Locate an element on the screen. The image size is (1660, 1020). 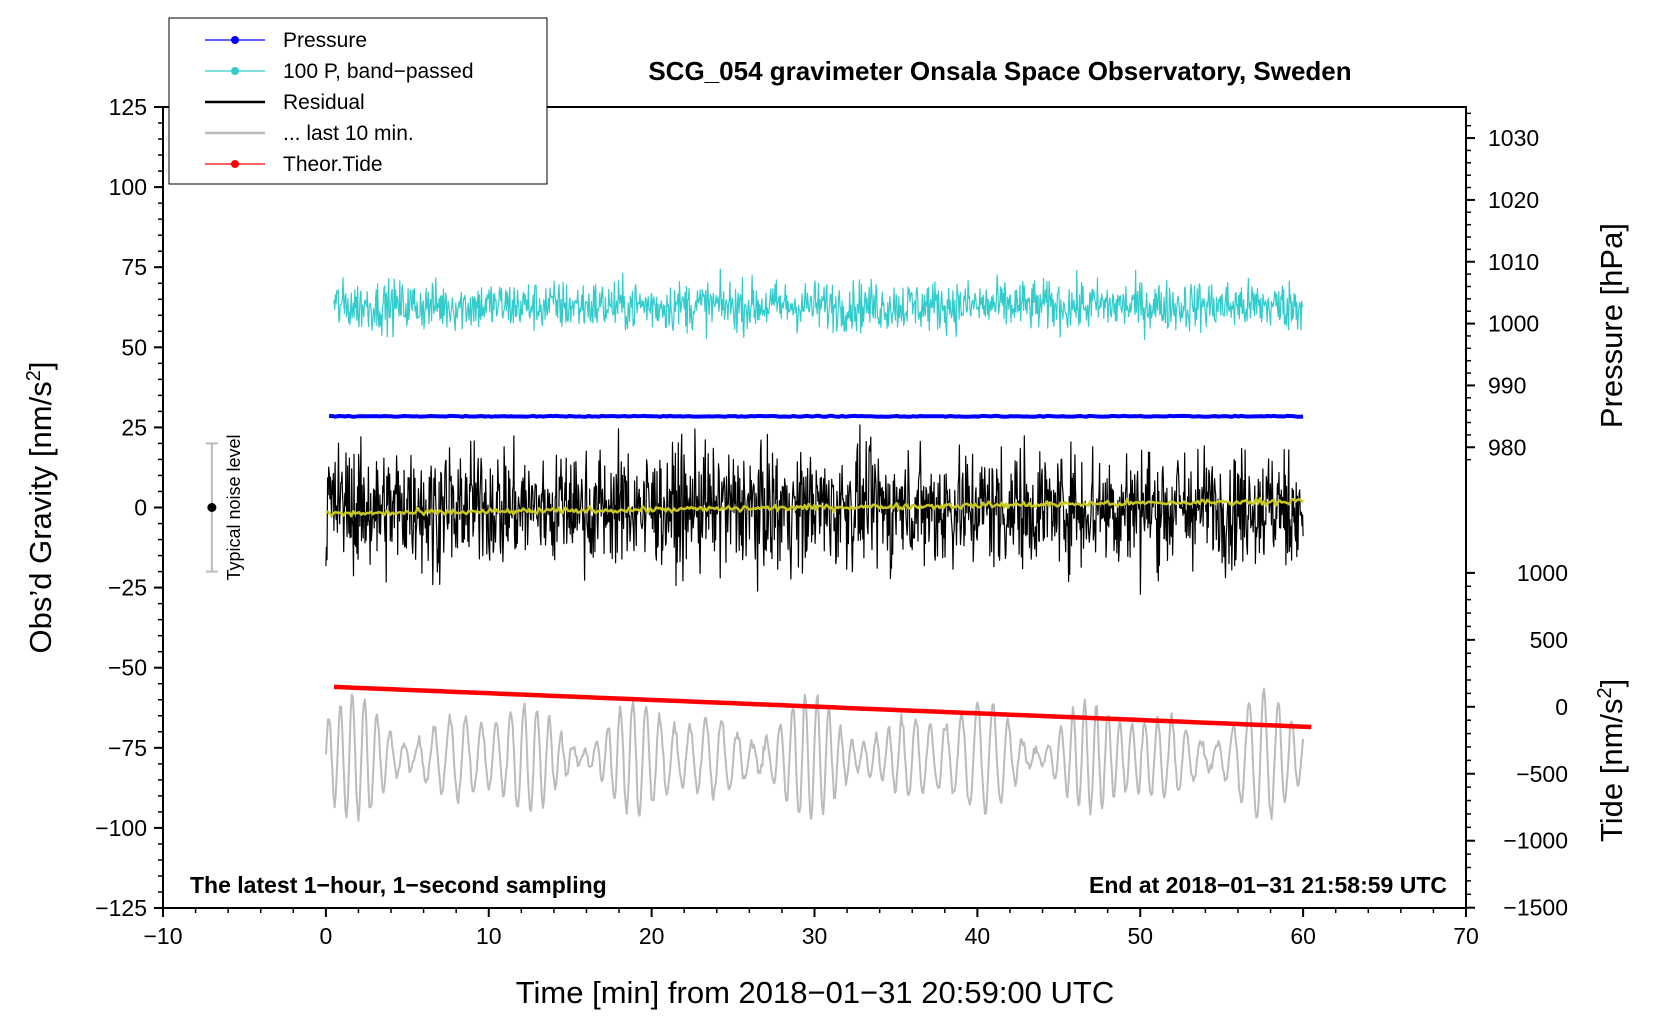
x-tick-label: 50 is located at coordinates (1140, 936).